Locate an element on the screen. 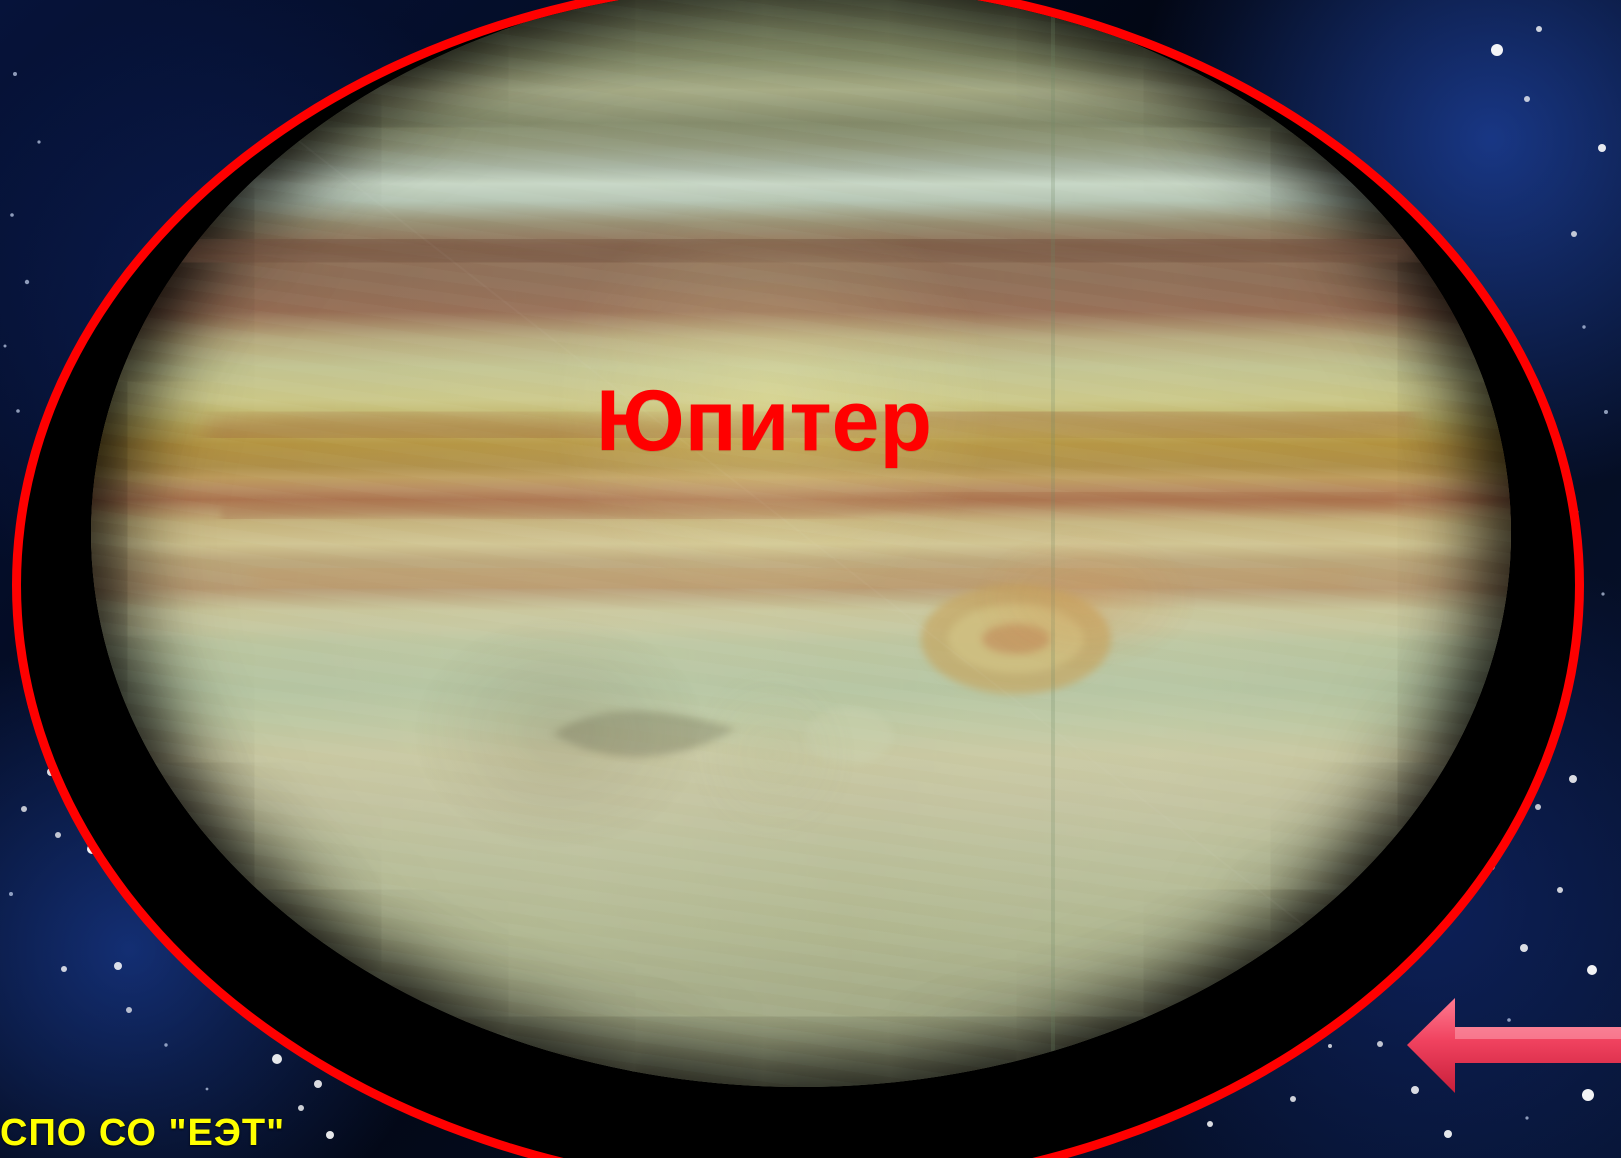  back-arrow-button is located at coordinates (1514, 1045).